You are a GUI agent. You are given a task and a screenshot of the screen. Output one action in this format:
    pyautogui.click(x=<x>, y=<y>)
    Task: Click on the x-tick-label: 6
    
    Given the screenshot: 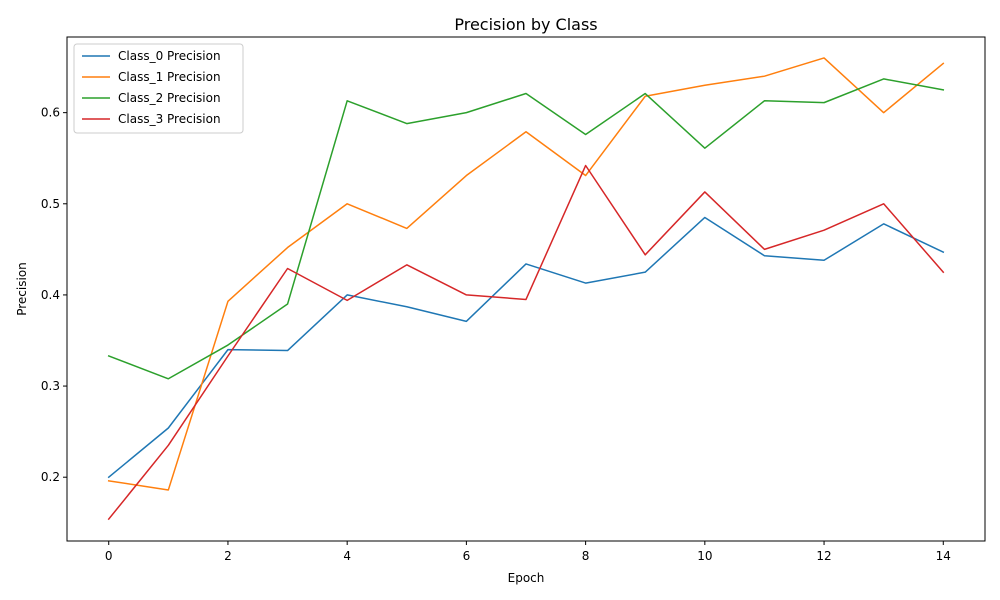 What is the action you would take?
    pyautogui.click(x=467, y=556)
    